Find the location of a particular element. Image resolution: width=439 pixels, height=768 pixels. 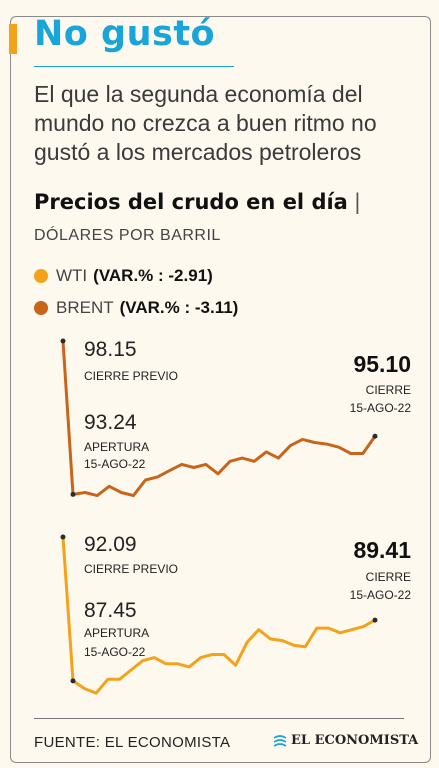

brent-close-label: CIERRE is located at coordinates (388, 390).